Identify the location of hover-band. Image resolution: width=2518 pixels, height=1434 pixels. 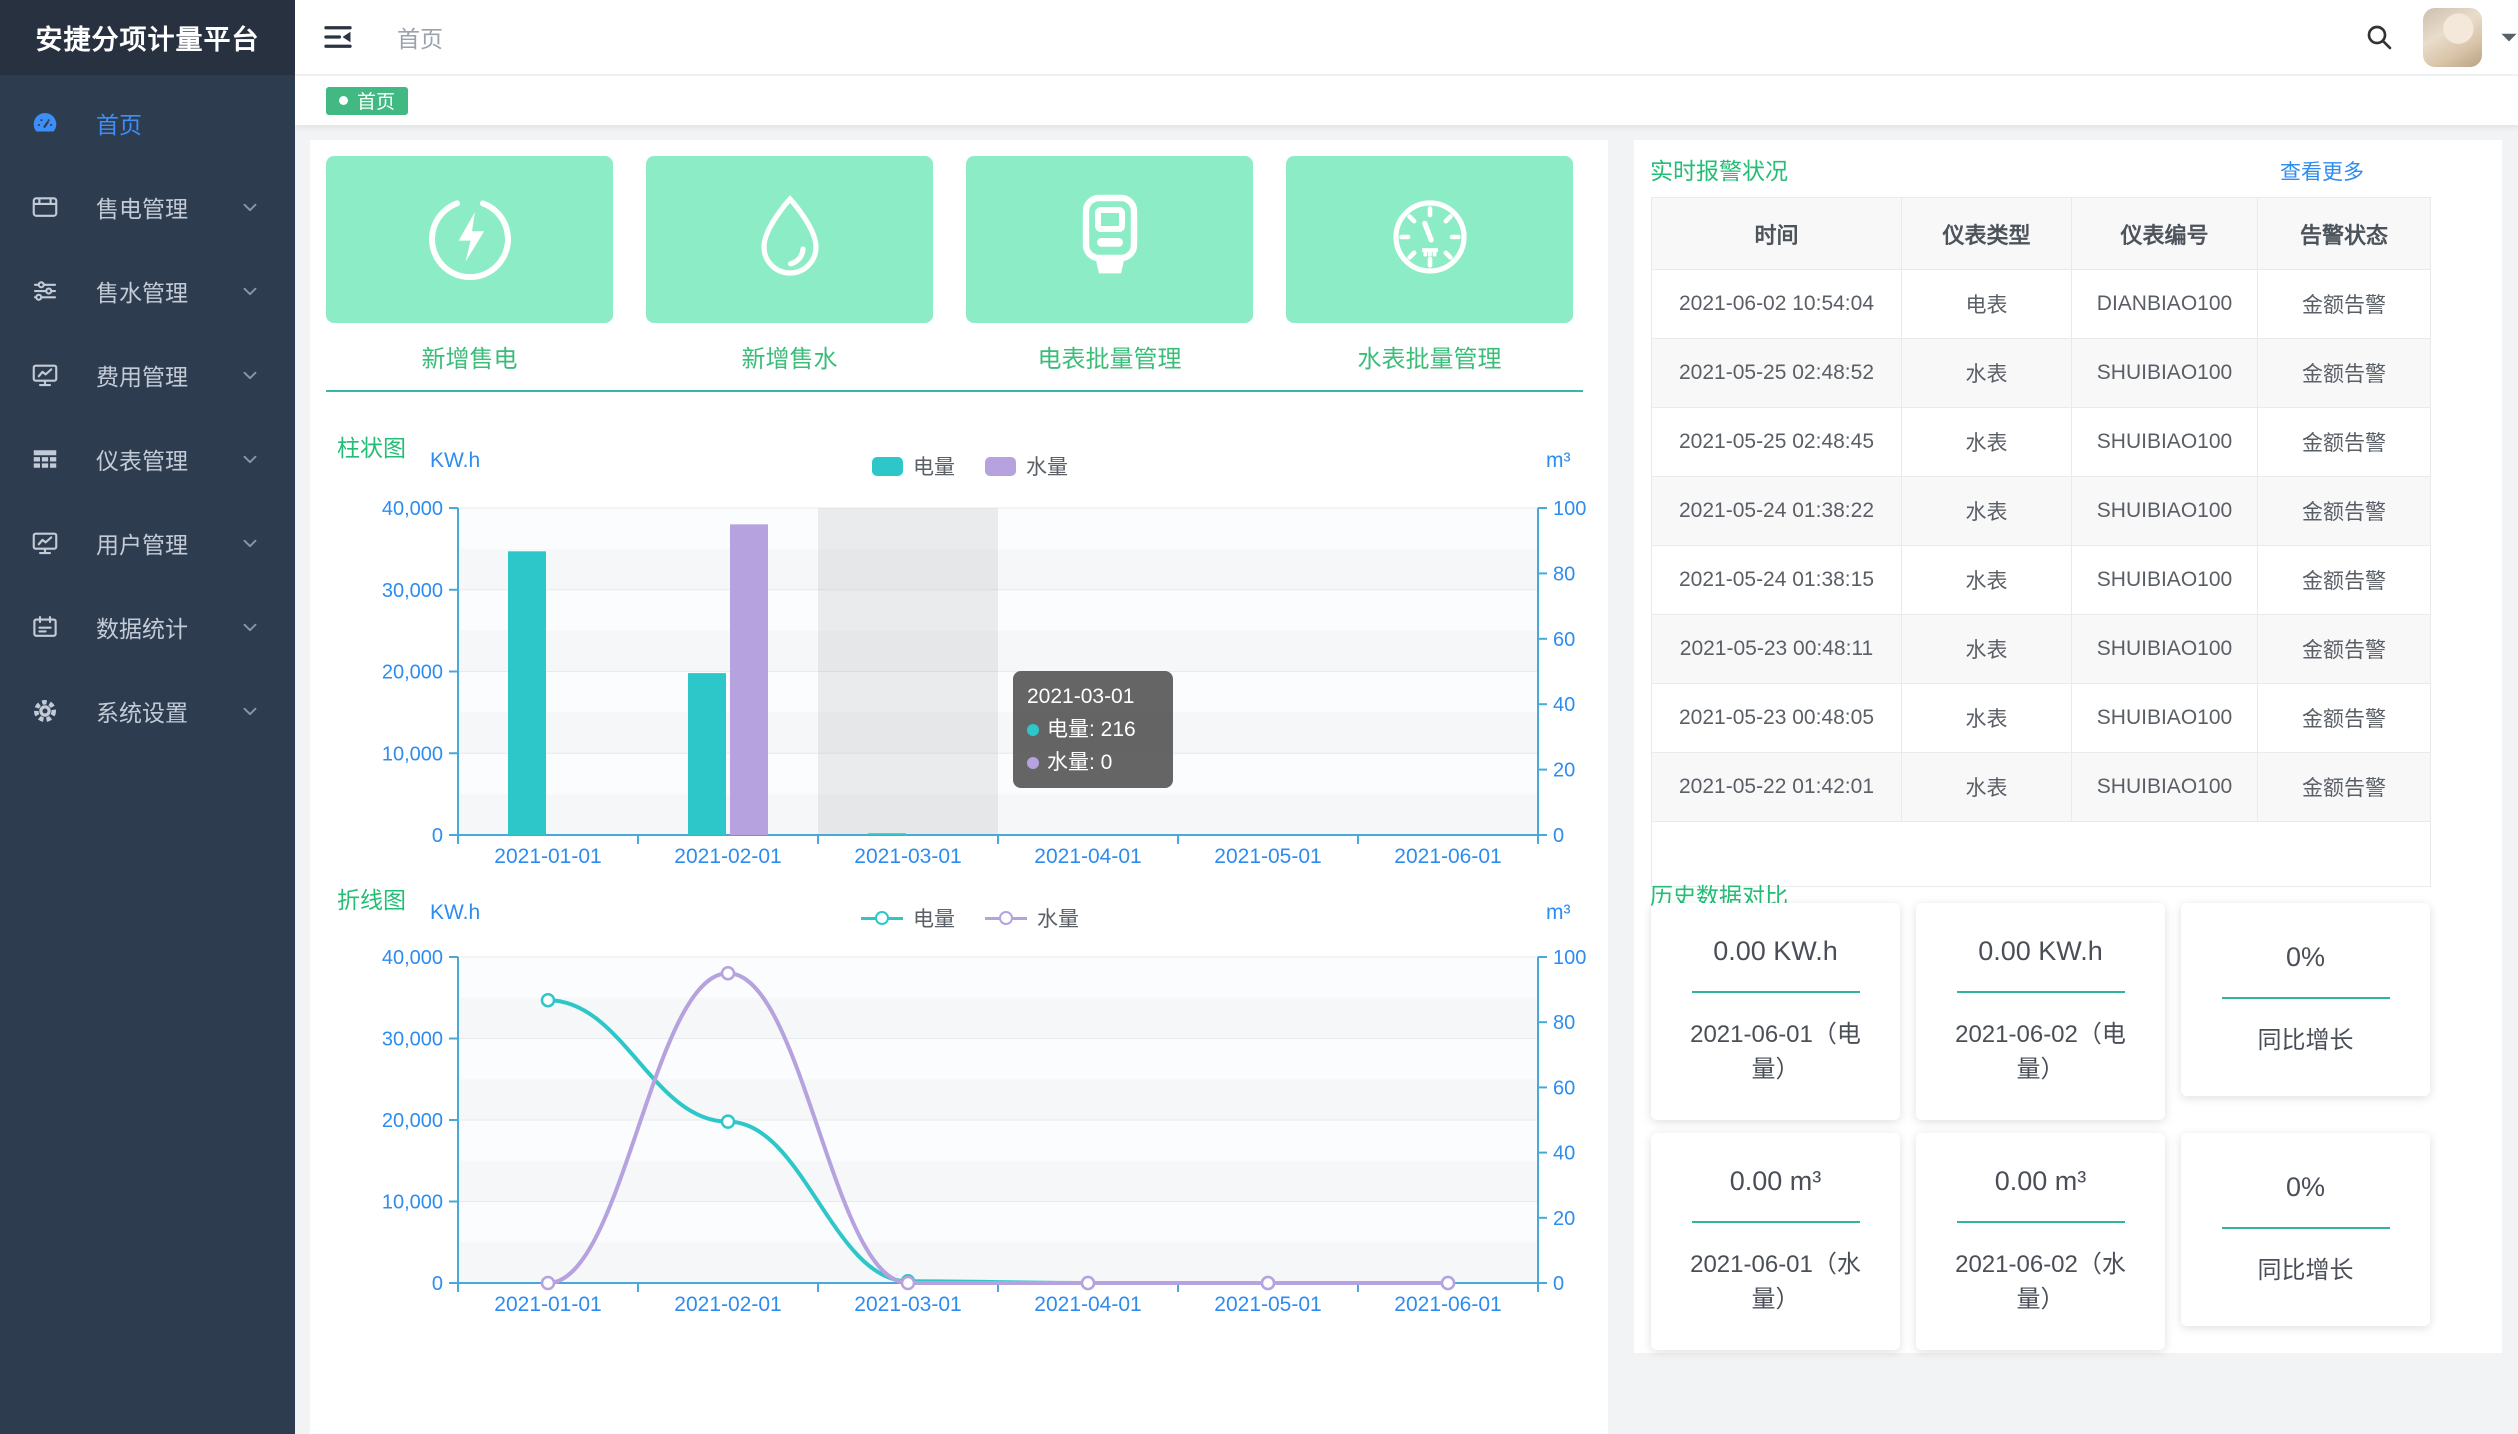
(908, 671).